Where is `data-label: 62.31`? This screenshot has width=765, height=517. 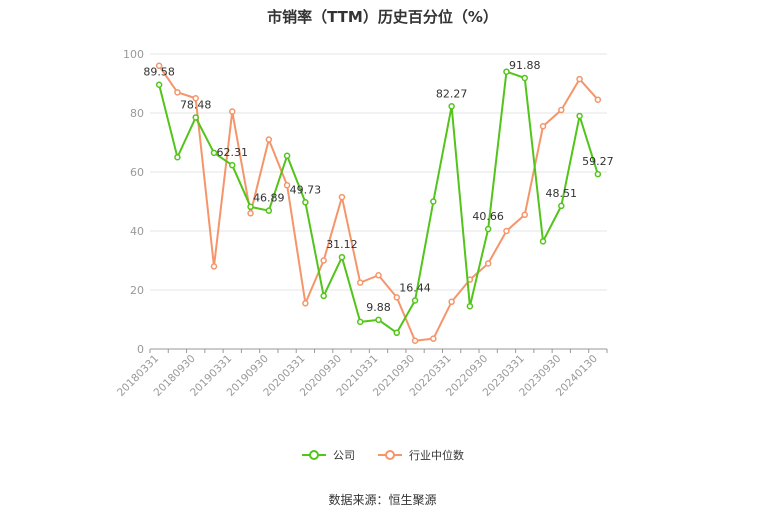 data-label: 62.31 is located at coordinates (233, 152).